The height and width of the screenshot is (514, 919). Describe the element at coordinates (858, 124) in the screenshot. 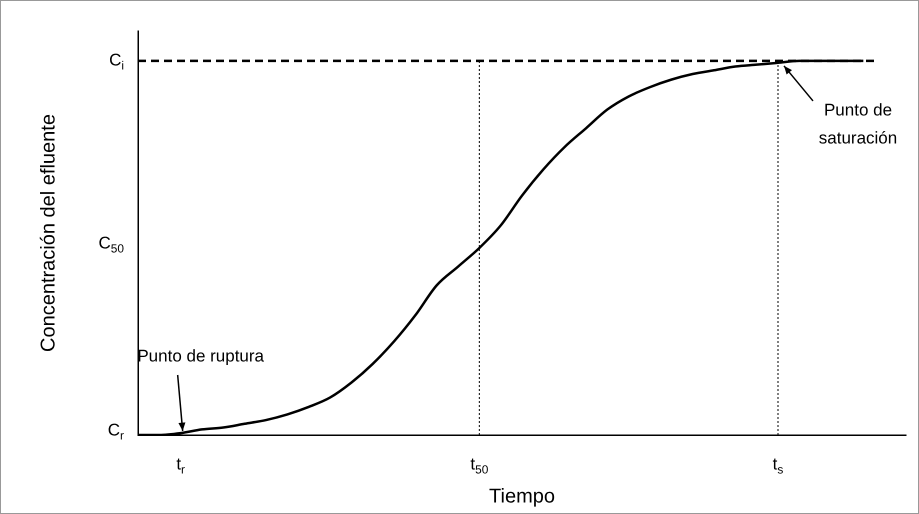

I see `annotation: Punto de saturación` at that location.